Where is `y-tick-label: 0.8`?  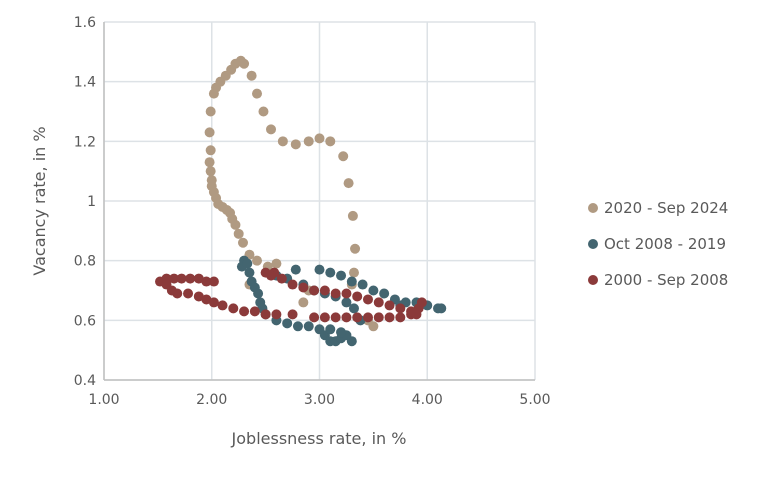 y-tick-label: 0.8 is located at coordinates (85, 262).